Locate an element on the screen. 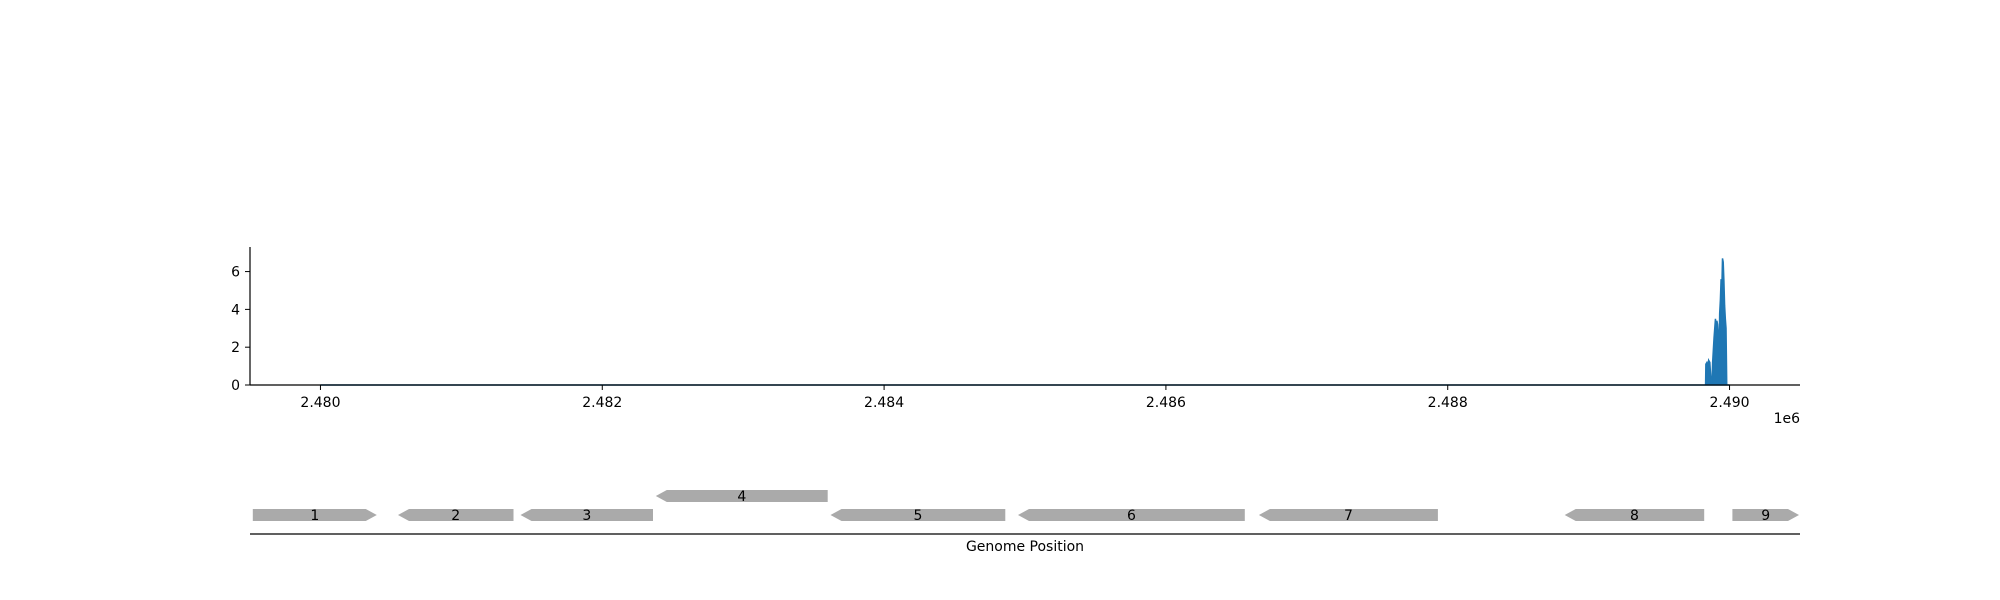  y-ticks: 0 2 4 6 is located at coordinates (240, 329).